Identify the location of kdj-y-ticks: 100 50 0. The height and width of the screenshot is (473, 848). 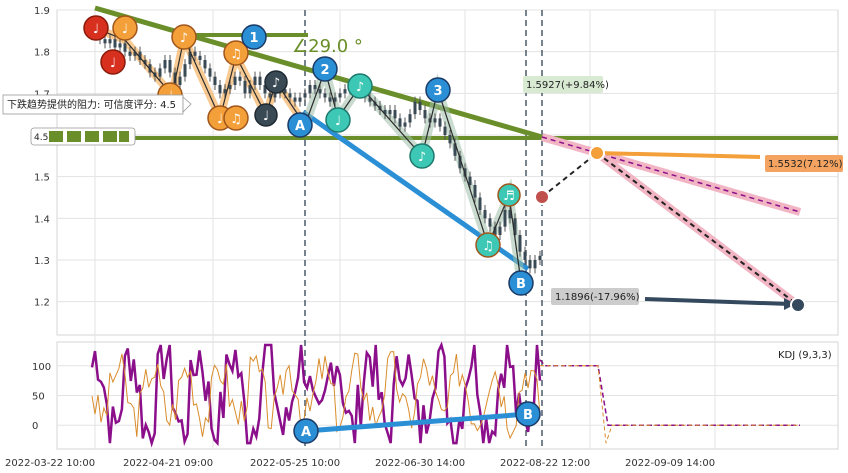
(41, 397).